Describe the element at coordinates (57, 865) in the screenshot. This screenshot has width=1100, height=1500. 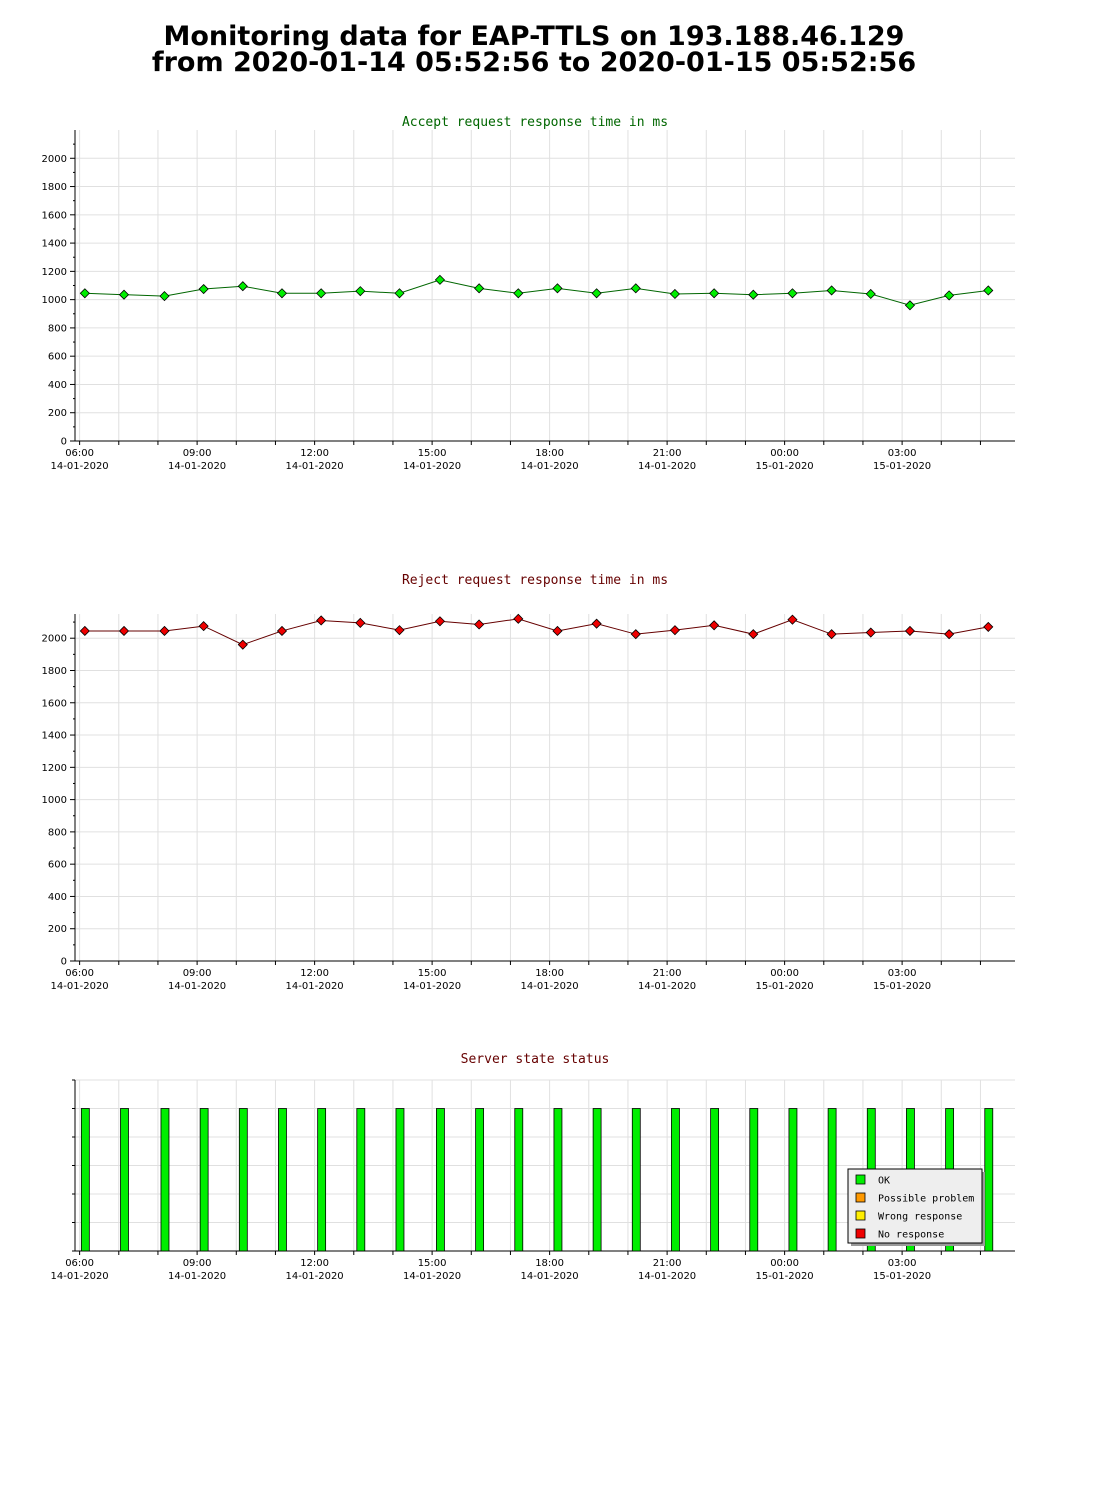
I see `y-tick-label: 600` at that location.